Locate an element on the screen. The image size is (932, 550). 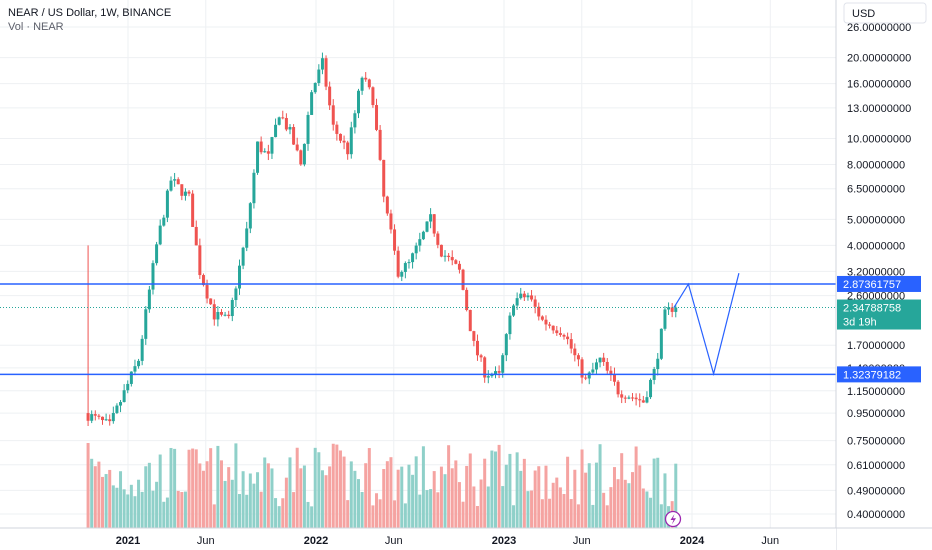
time-axis: 2021 Jun 2022 Jun 2023 Jun 2024 Jun is located at coordinates (447, 541).